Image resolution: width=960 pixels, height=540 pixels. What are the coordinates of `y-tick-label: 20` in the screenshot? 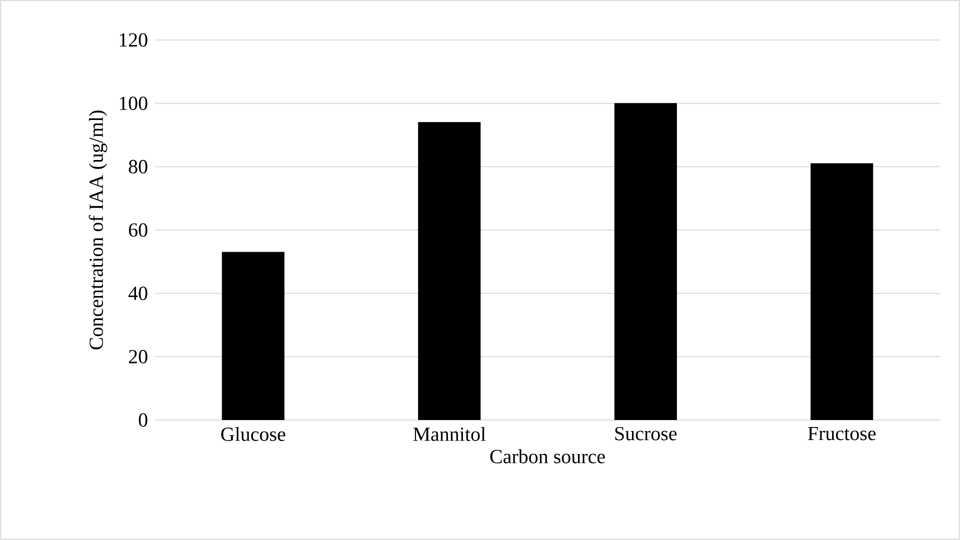 It's located at (138, 357).